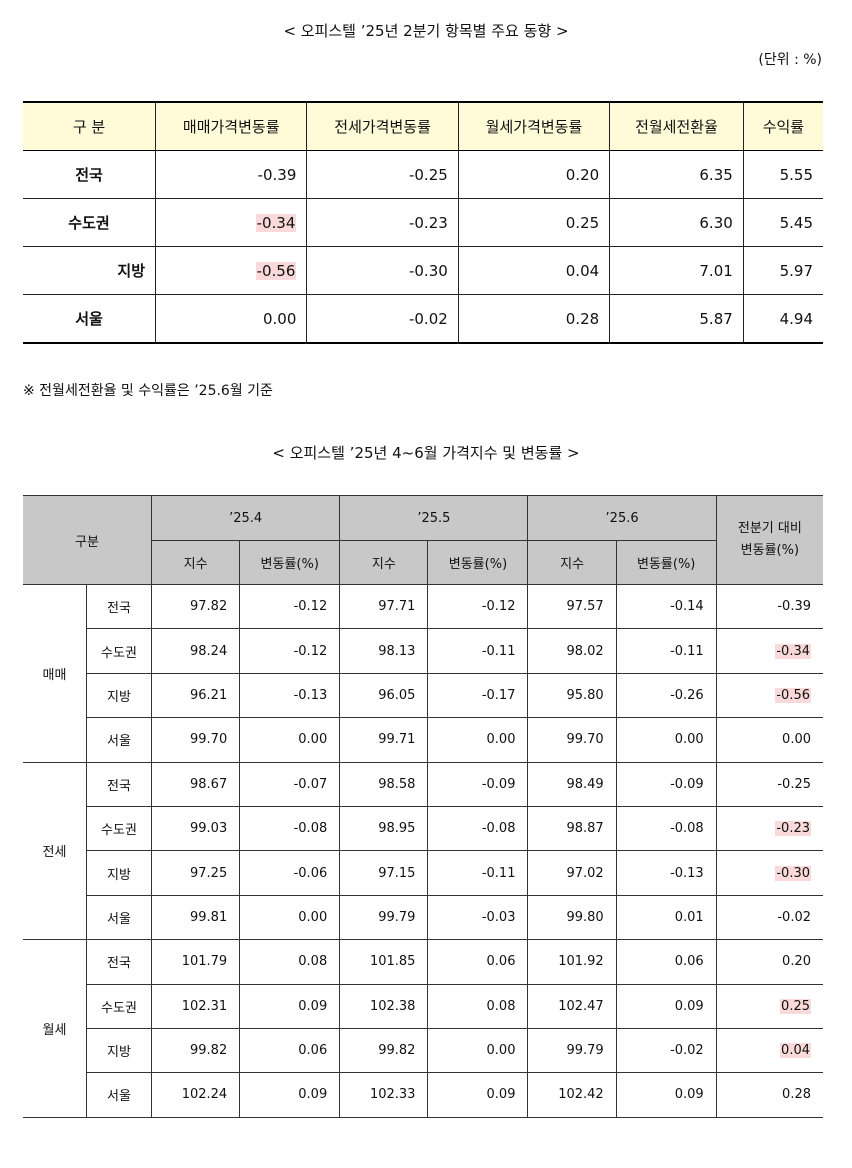 This screenshot has width=852, height=1168. Describe the element at coordinates (195, 784) in the screenshot. I see `cell: 98.67` at that location.